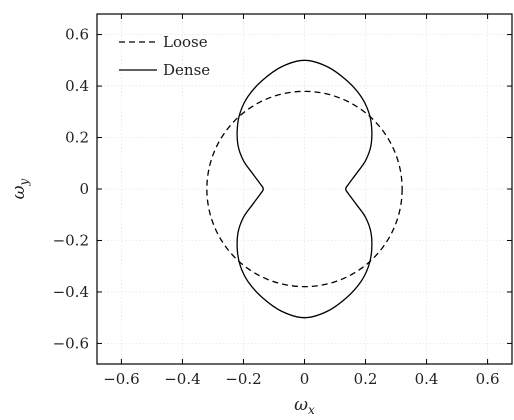  What do you see at coordinates (77, 35) in the screenshot?
I see `y-tick-label: 0.6` at bounding box center [77, 35].